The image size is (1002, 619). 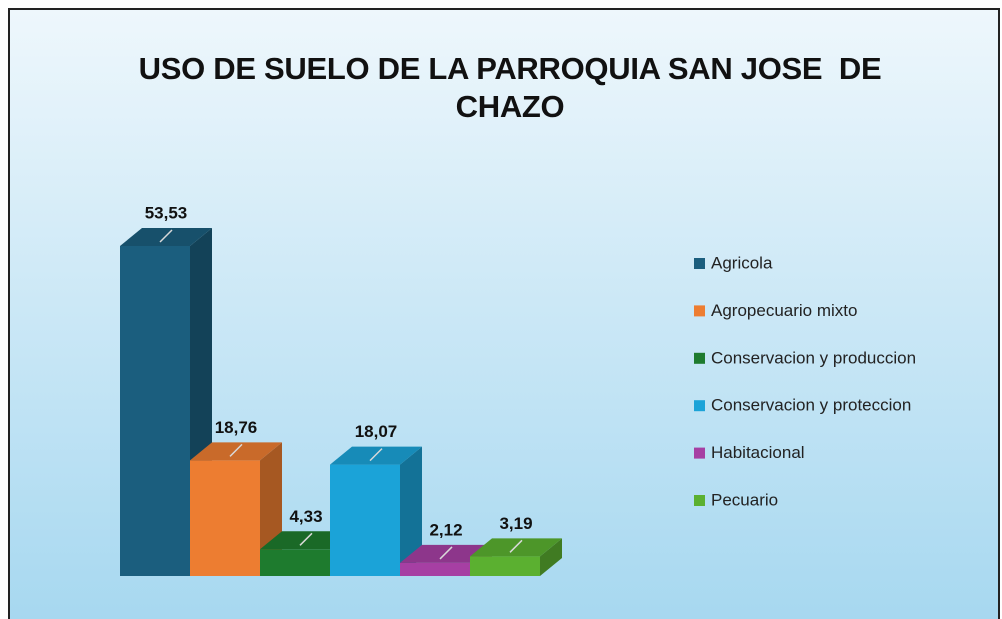 What do you see at coordinates (305, 516) in the screenshot?
I see `data-label: 4,33` at bounding box center [305, 516].